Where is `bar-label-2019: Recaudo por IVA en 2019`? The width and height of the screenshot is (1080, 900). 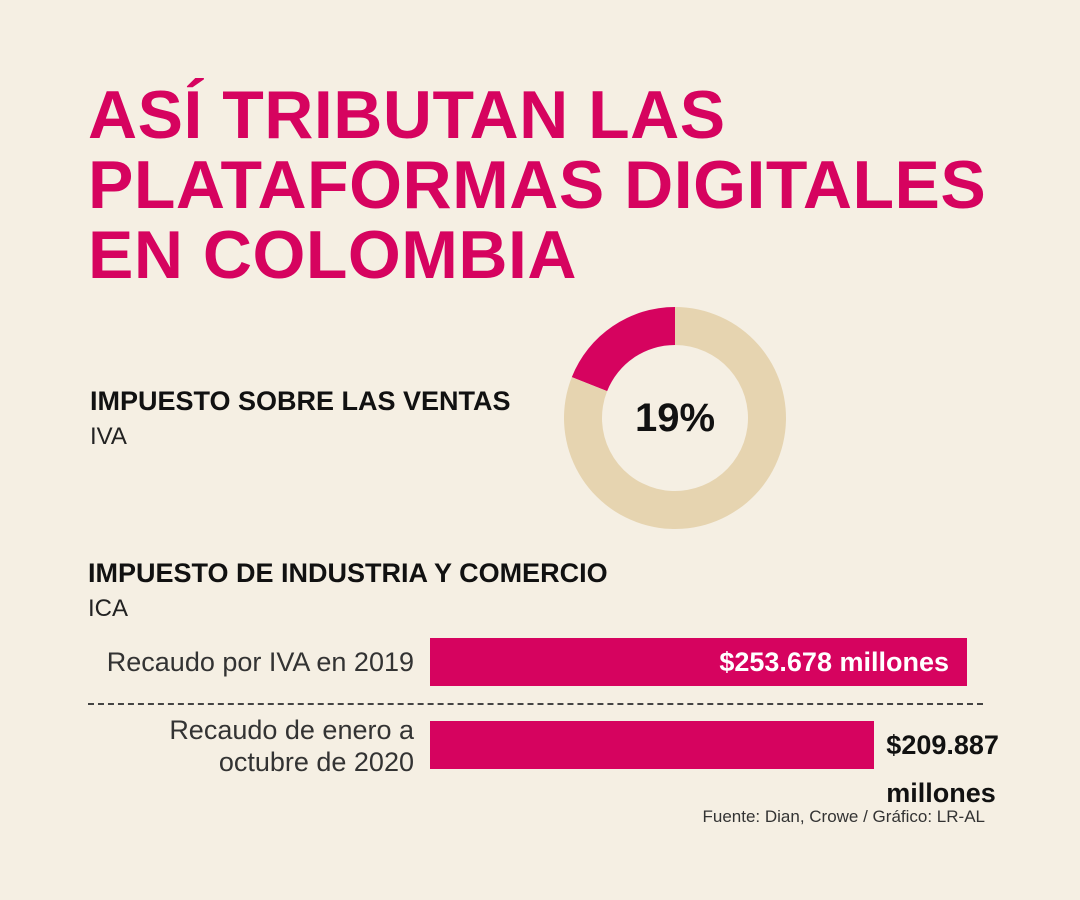
bar-label-2019: Recaudo por IVA en 2019 is located at coordinates (260, 662).